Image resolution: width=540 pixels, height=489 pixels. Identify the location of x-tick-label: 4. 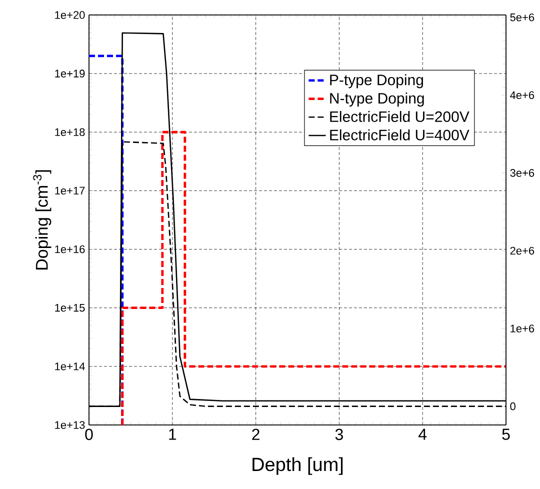
(422, 434).